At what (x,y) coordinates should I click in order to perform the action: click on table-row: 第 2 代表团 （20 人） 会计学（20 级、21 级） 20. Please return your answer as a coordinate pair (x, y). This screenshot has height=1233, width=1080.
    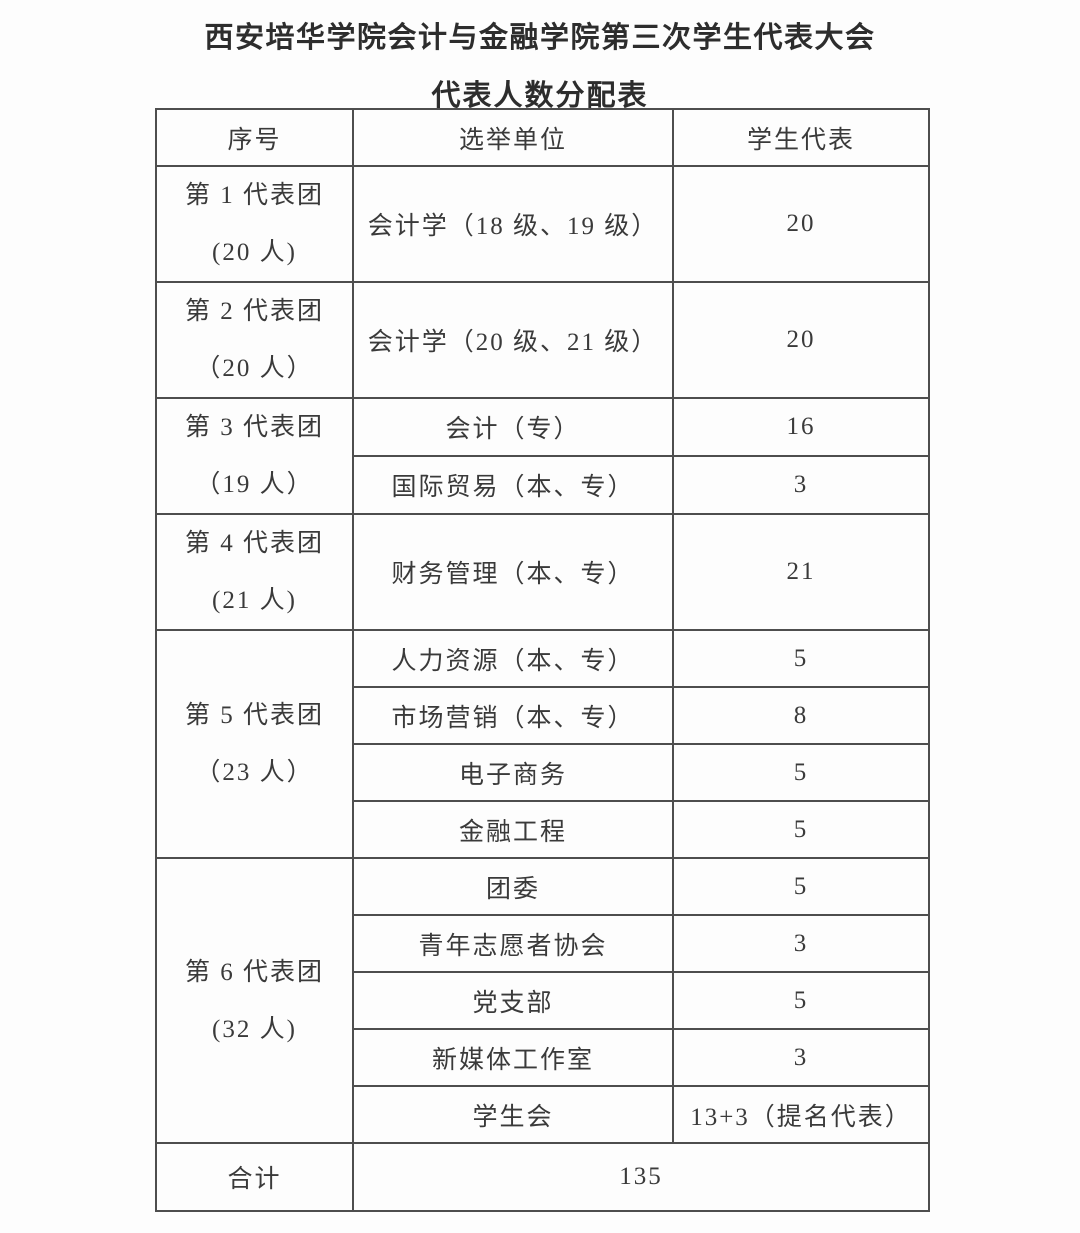
    Looking at the image, I should click on (542, 340).